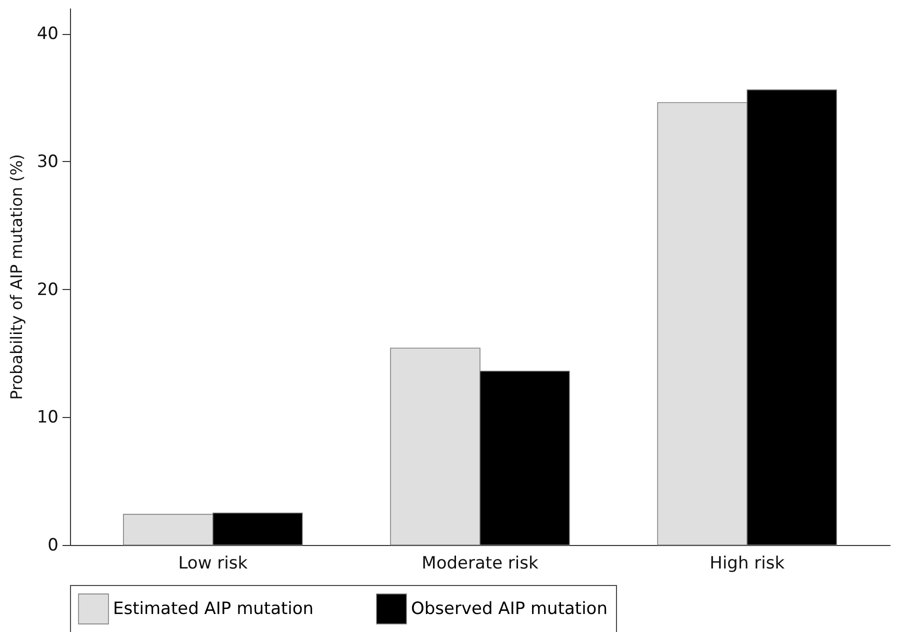  Describe the element at coordinates (47, 162) in the screenshot. I see `y-tick-label: 30` at that location.